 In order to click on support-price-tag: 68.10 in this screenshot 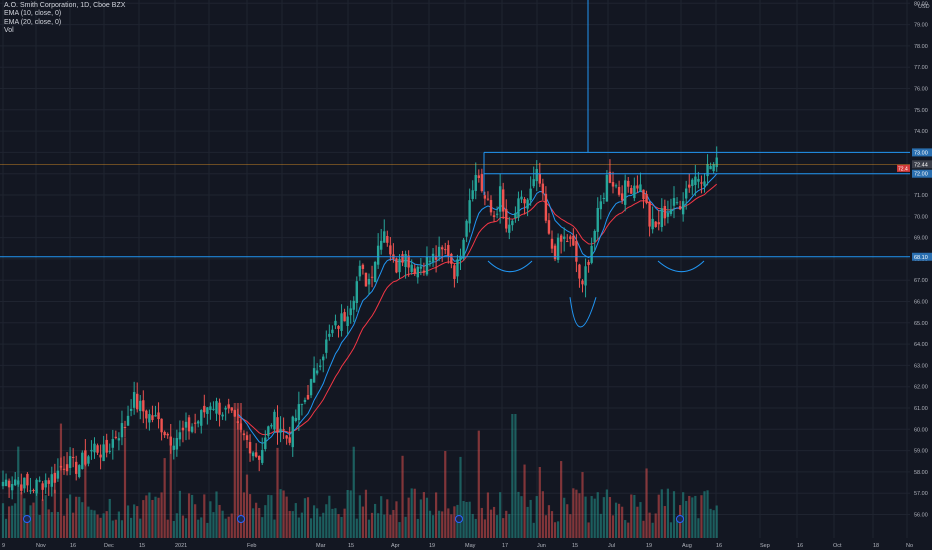, I will do `click(921, 258)`.